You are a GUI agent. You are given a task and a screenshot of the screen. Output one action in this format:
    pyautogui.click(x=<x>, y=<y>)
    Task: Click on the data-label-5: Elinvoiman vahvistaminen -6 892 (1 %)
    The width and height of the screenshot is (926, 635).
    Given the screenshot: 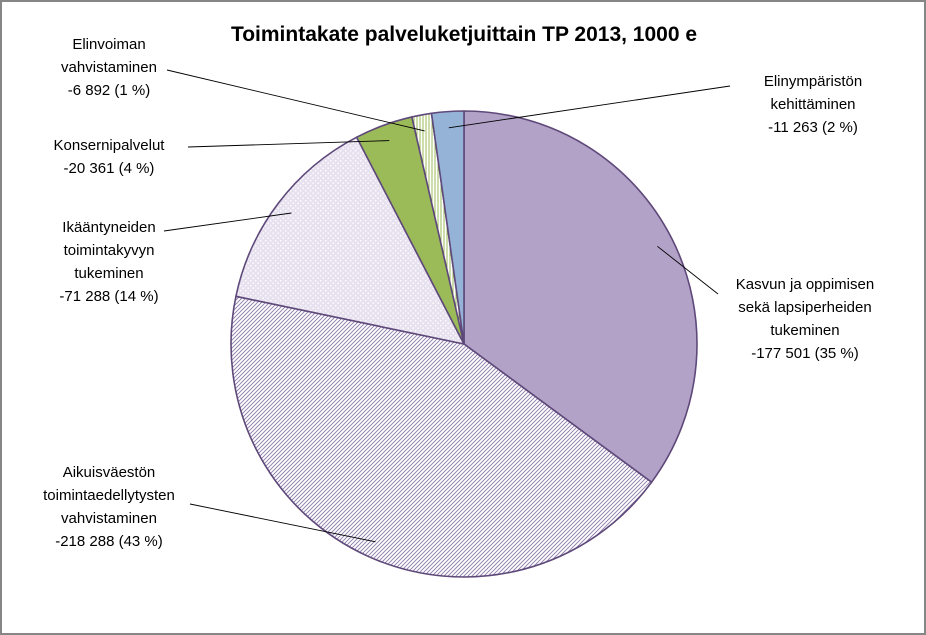 What is the action you would take?
    pyautogui.click(x=109, y=67)
    